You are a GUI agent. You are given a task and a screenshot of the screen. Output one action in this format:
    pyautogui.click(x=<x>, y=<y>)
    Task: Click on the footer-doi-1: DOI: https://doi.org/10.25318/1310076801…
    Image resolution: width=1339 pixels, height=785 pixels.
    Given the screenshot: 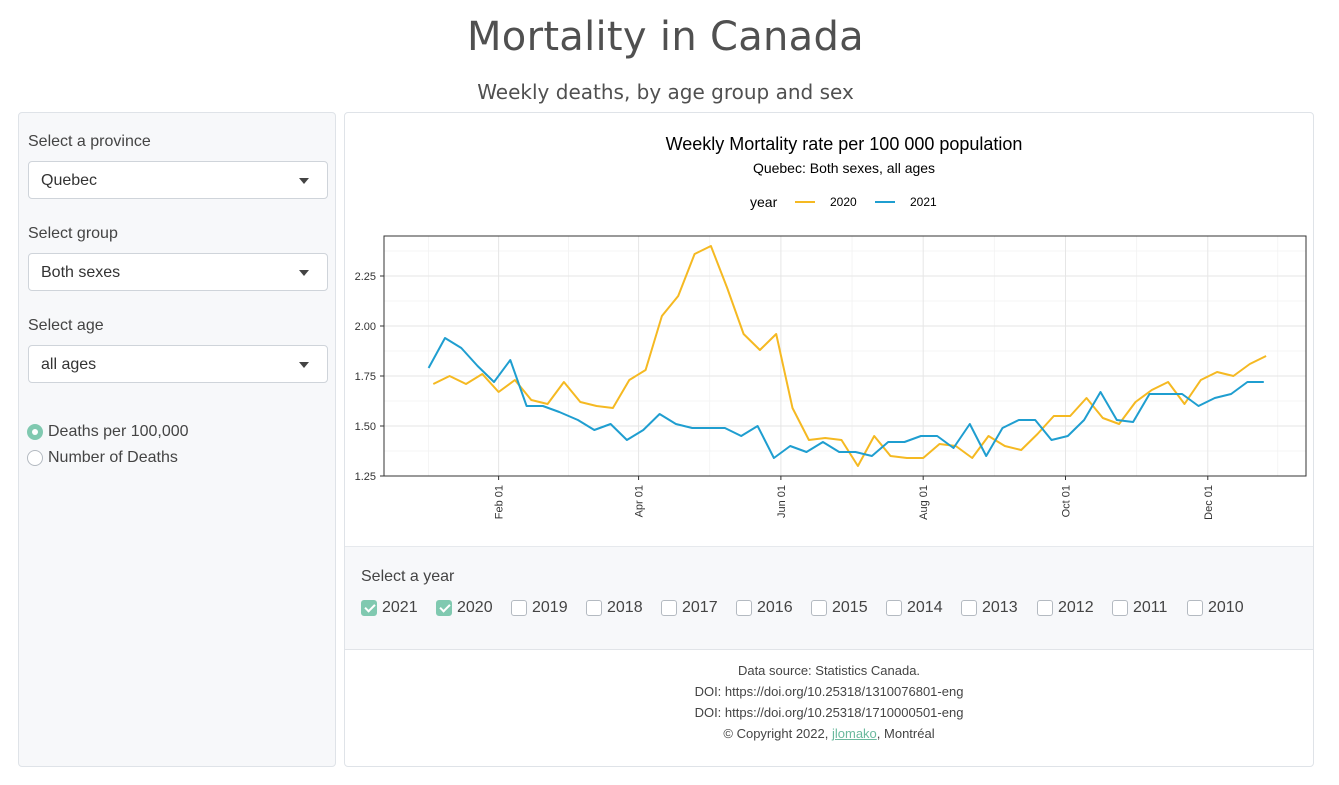 What is the action you would take?
    pyautogui.click(x=829, y=691)
    